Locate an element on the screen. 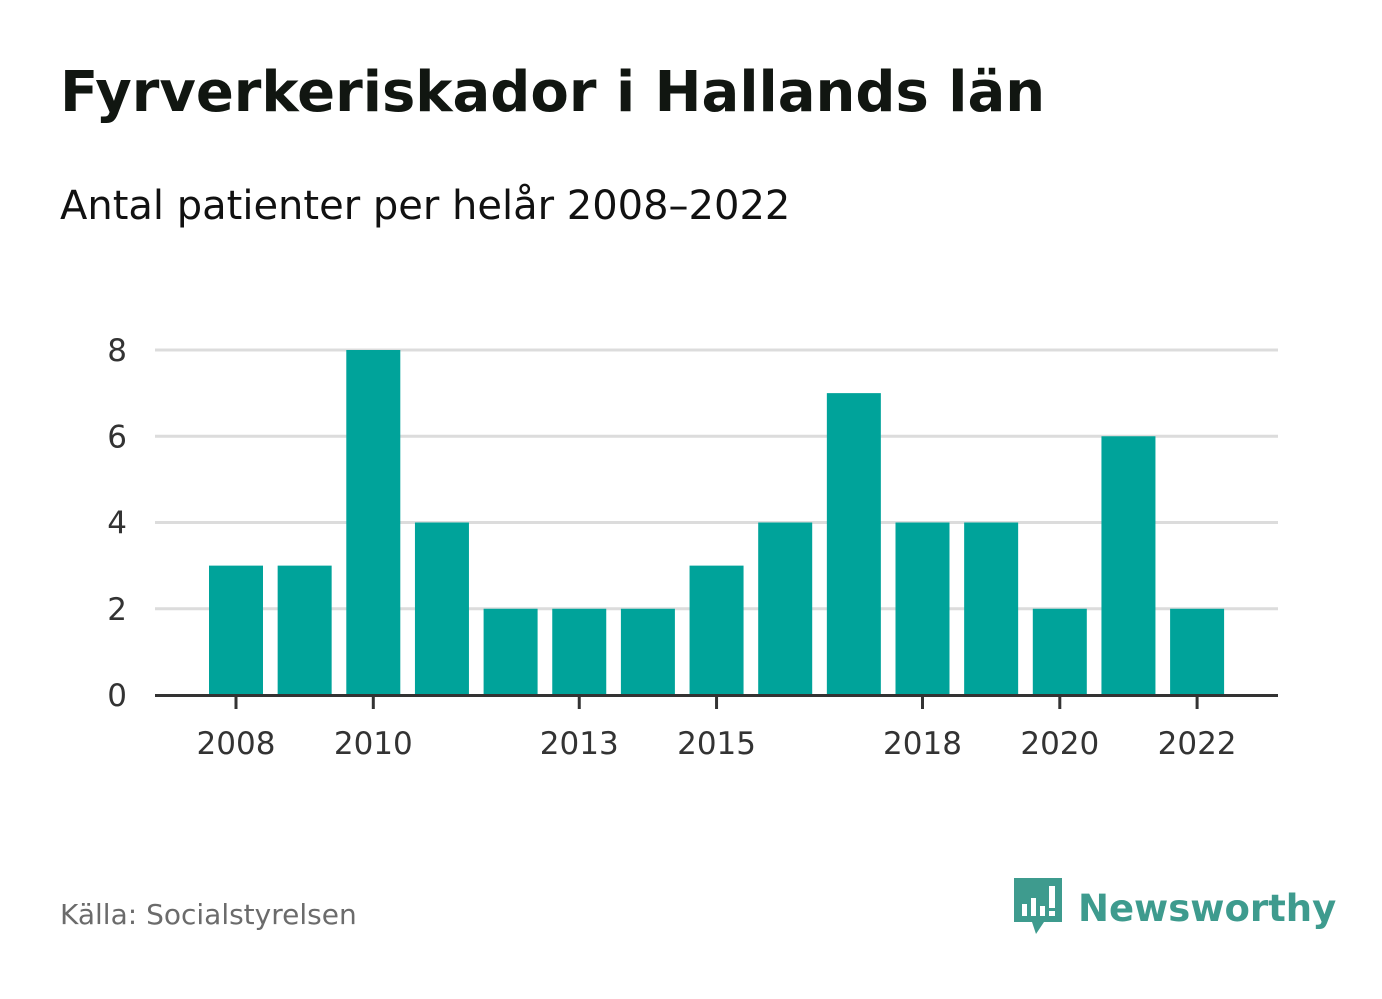  bar-2013 is located at coordinates (579, 651).